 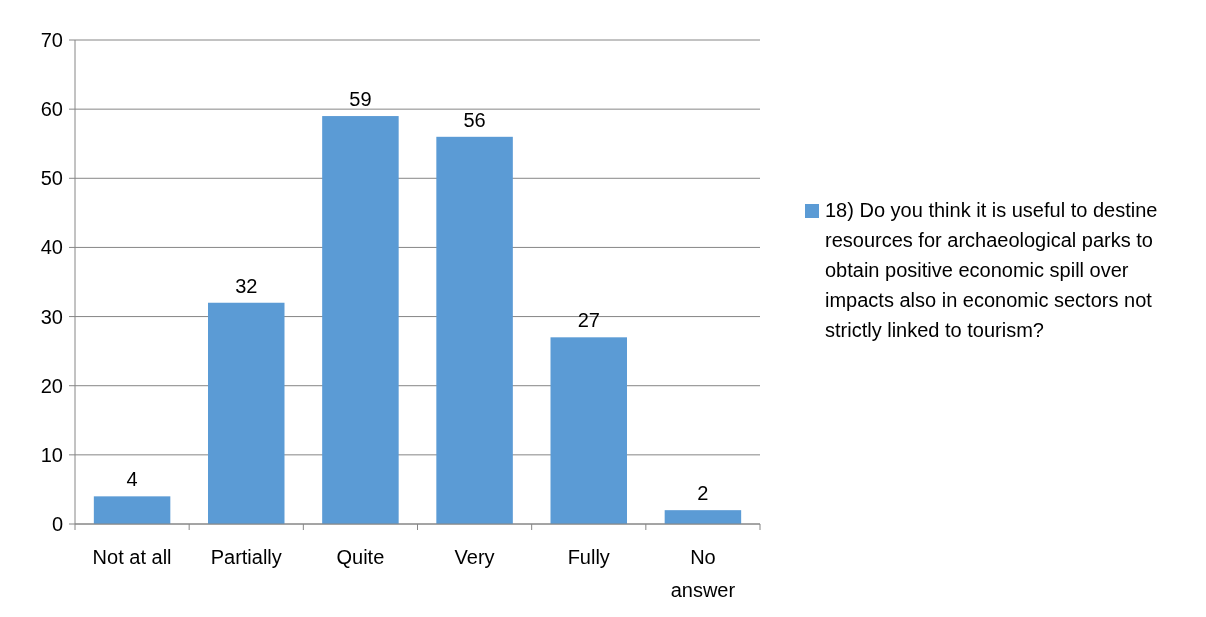 I want to click on data-label: 56, so click(x=474, y=119).